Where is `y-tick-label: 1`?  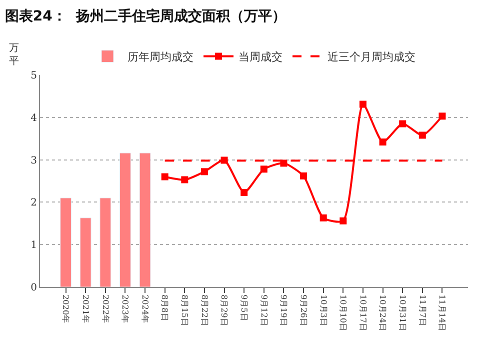
y-tick-label: 1 is located at coordinates (33, 246).